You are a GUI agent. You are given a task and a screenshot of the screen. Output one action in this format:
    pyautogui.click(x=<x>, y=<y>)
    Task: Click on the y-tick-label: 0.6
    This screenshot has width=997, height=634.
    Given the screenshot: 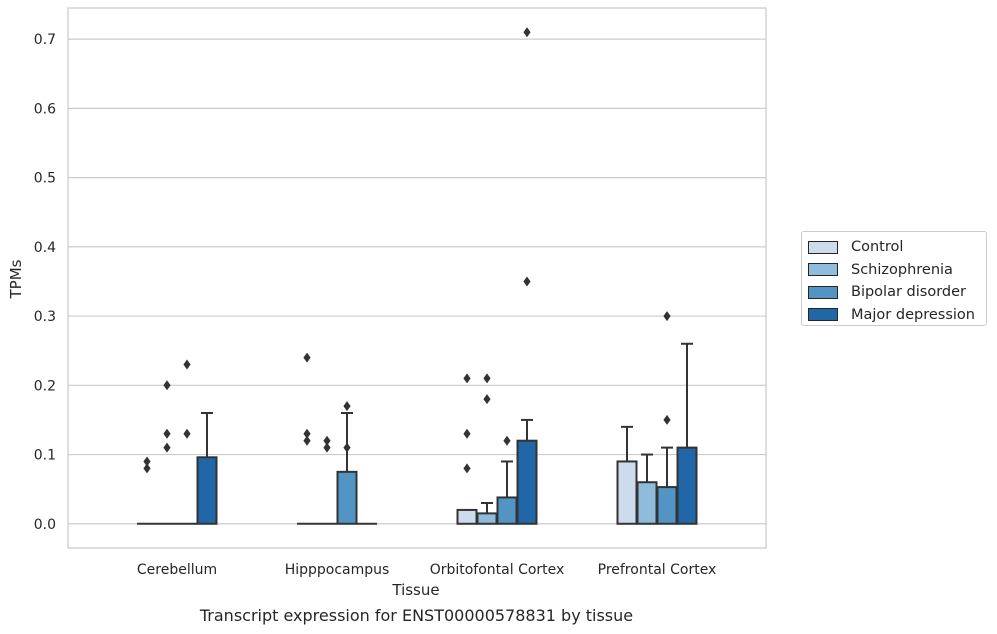 What is the action you would take?
    pyautogui.click(x=45, y=109)
    